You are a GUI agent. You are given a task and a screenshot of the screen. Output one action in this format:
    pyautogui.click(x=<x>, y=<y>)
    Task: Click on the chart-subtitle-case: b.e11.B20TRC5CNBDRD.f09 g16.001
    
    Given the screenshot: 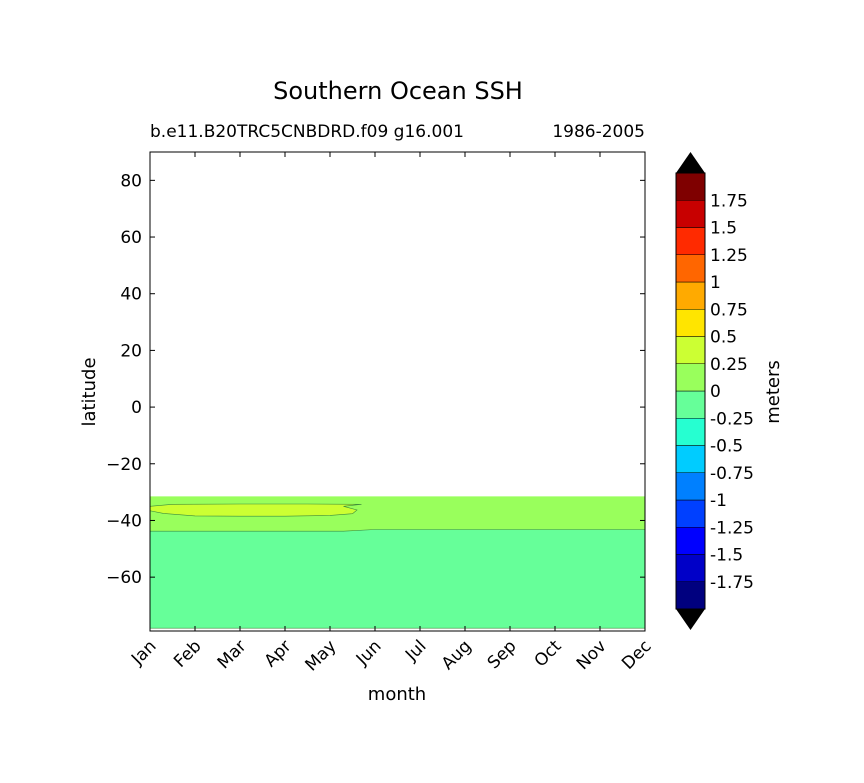 What is the action you would take?
    pyautogui.click(x=307, y=132)
    